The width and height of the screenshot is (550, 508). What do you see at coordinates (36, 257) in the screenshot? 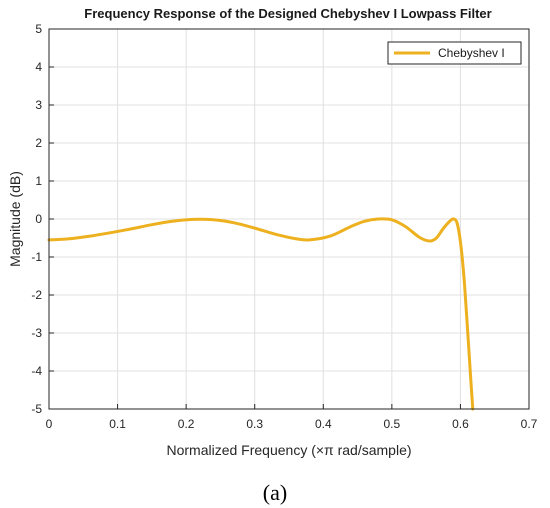
I see `y-tick-label: -1` at bounding box center [36, 257].